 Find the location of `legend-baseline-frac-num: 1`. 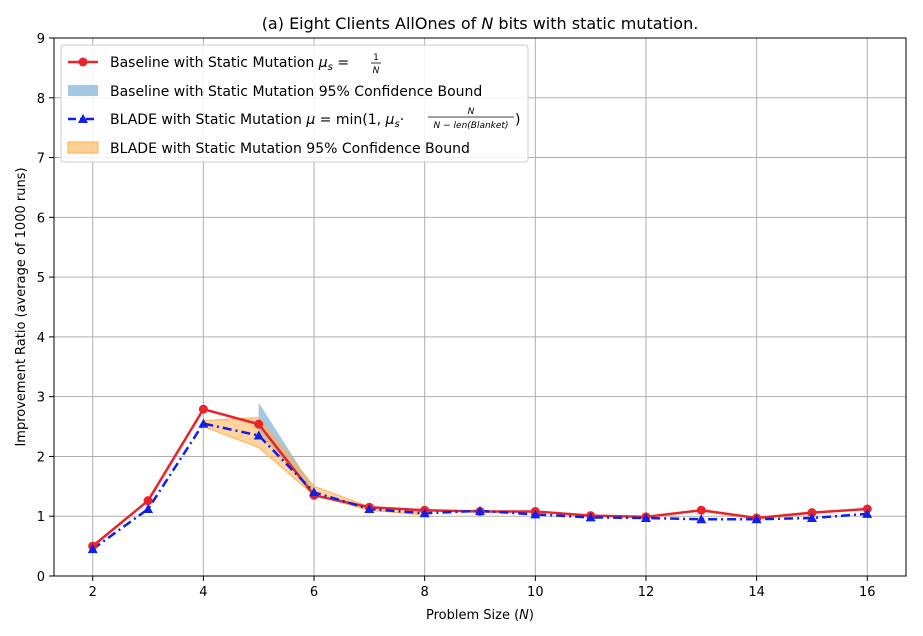

legend-baseline-frac-num: 1 is located at coordinates (376, 58).